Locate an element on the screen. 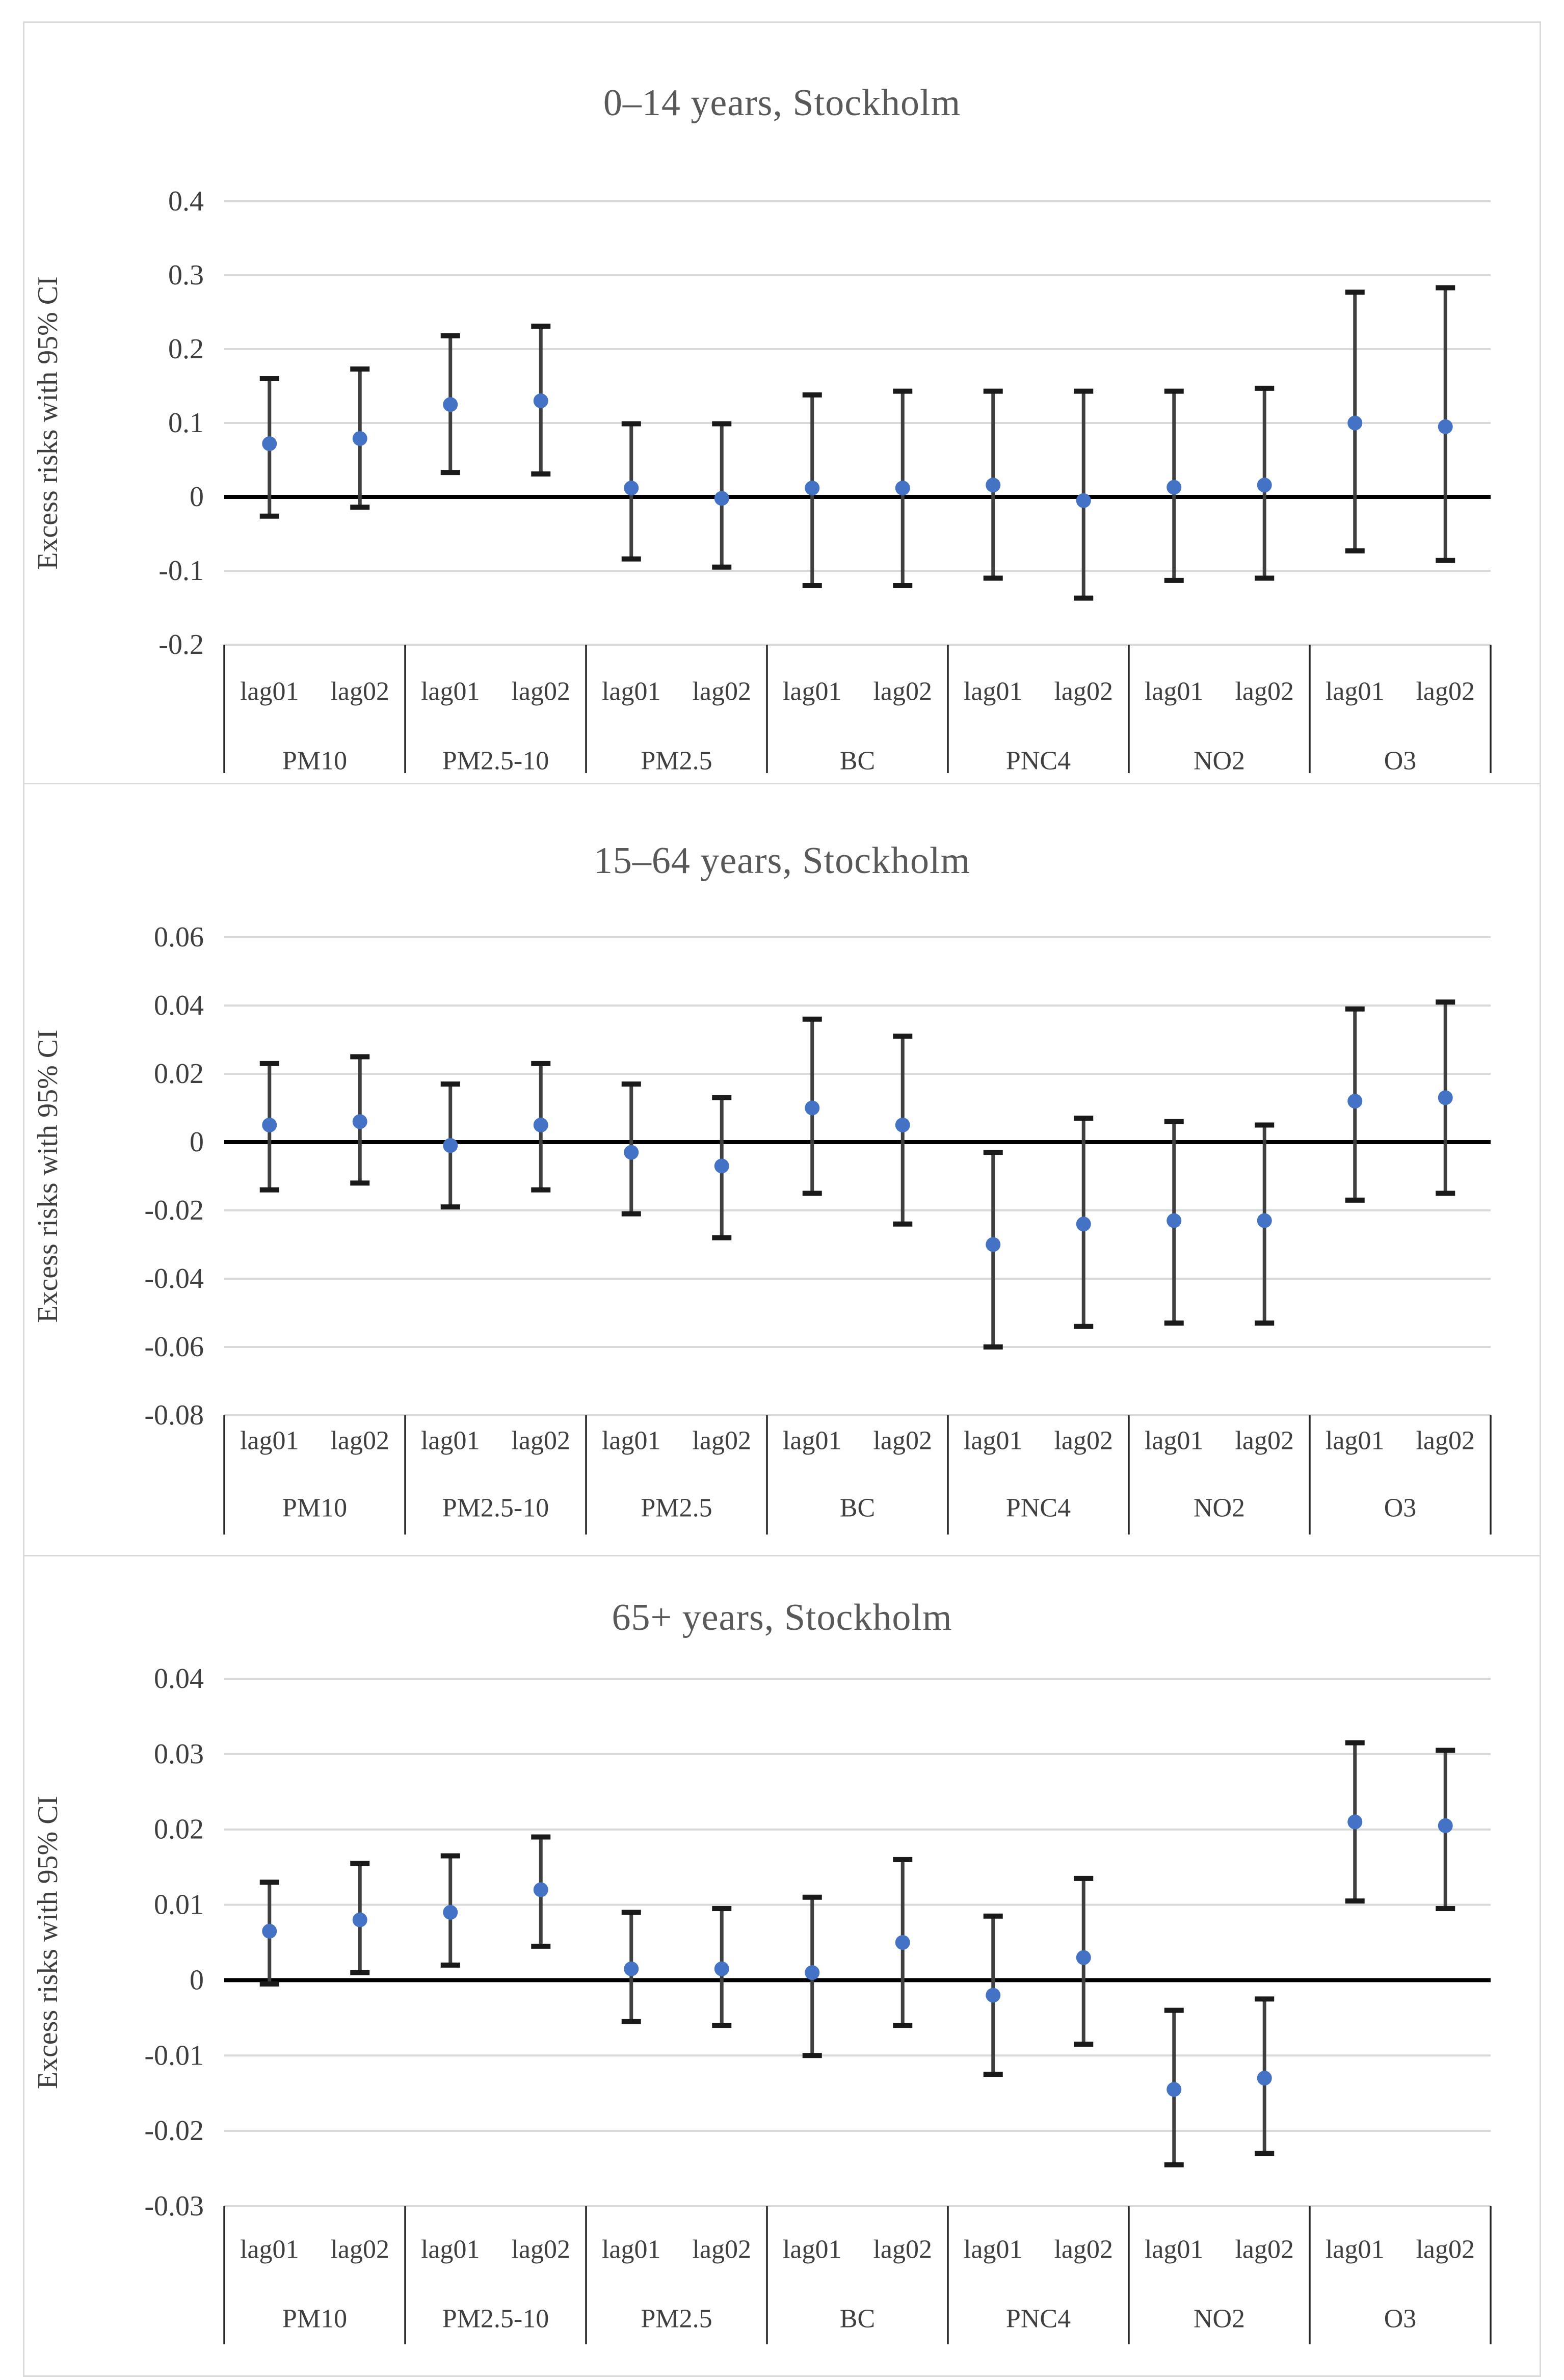 This screenshot has width=1564, height=2380. y-axis-tick-label: 0.01 is located at coordinates (179, 1905).